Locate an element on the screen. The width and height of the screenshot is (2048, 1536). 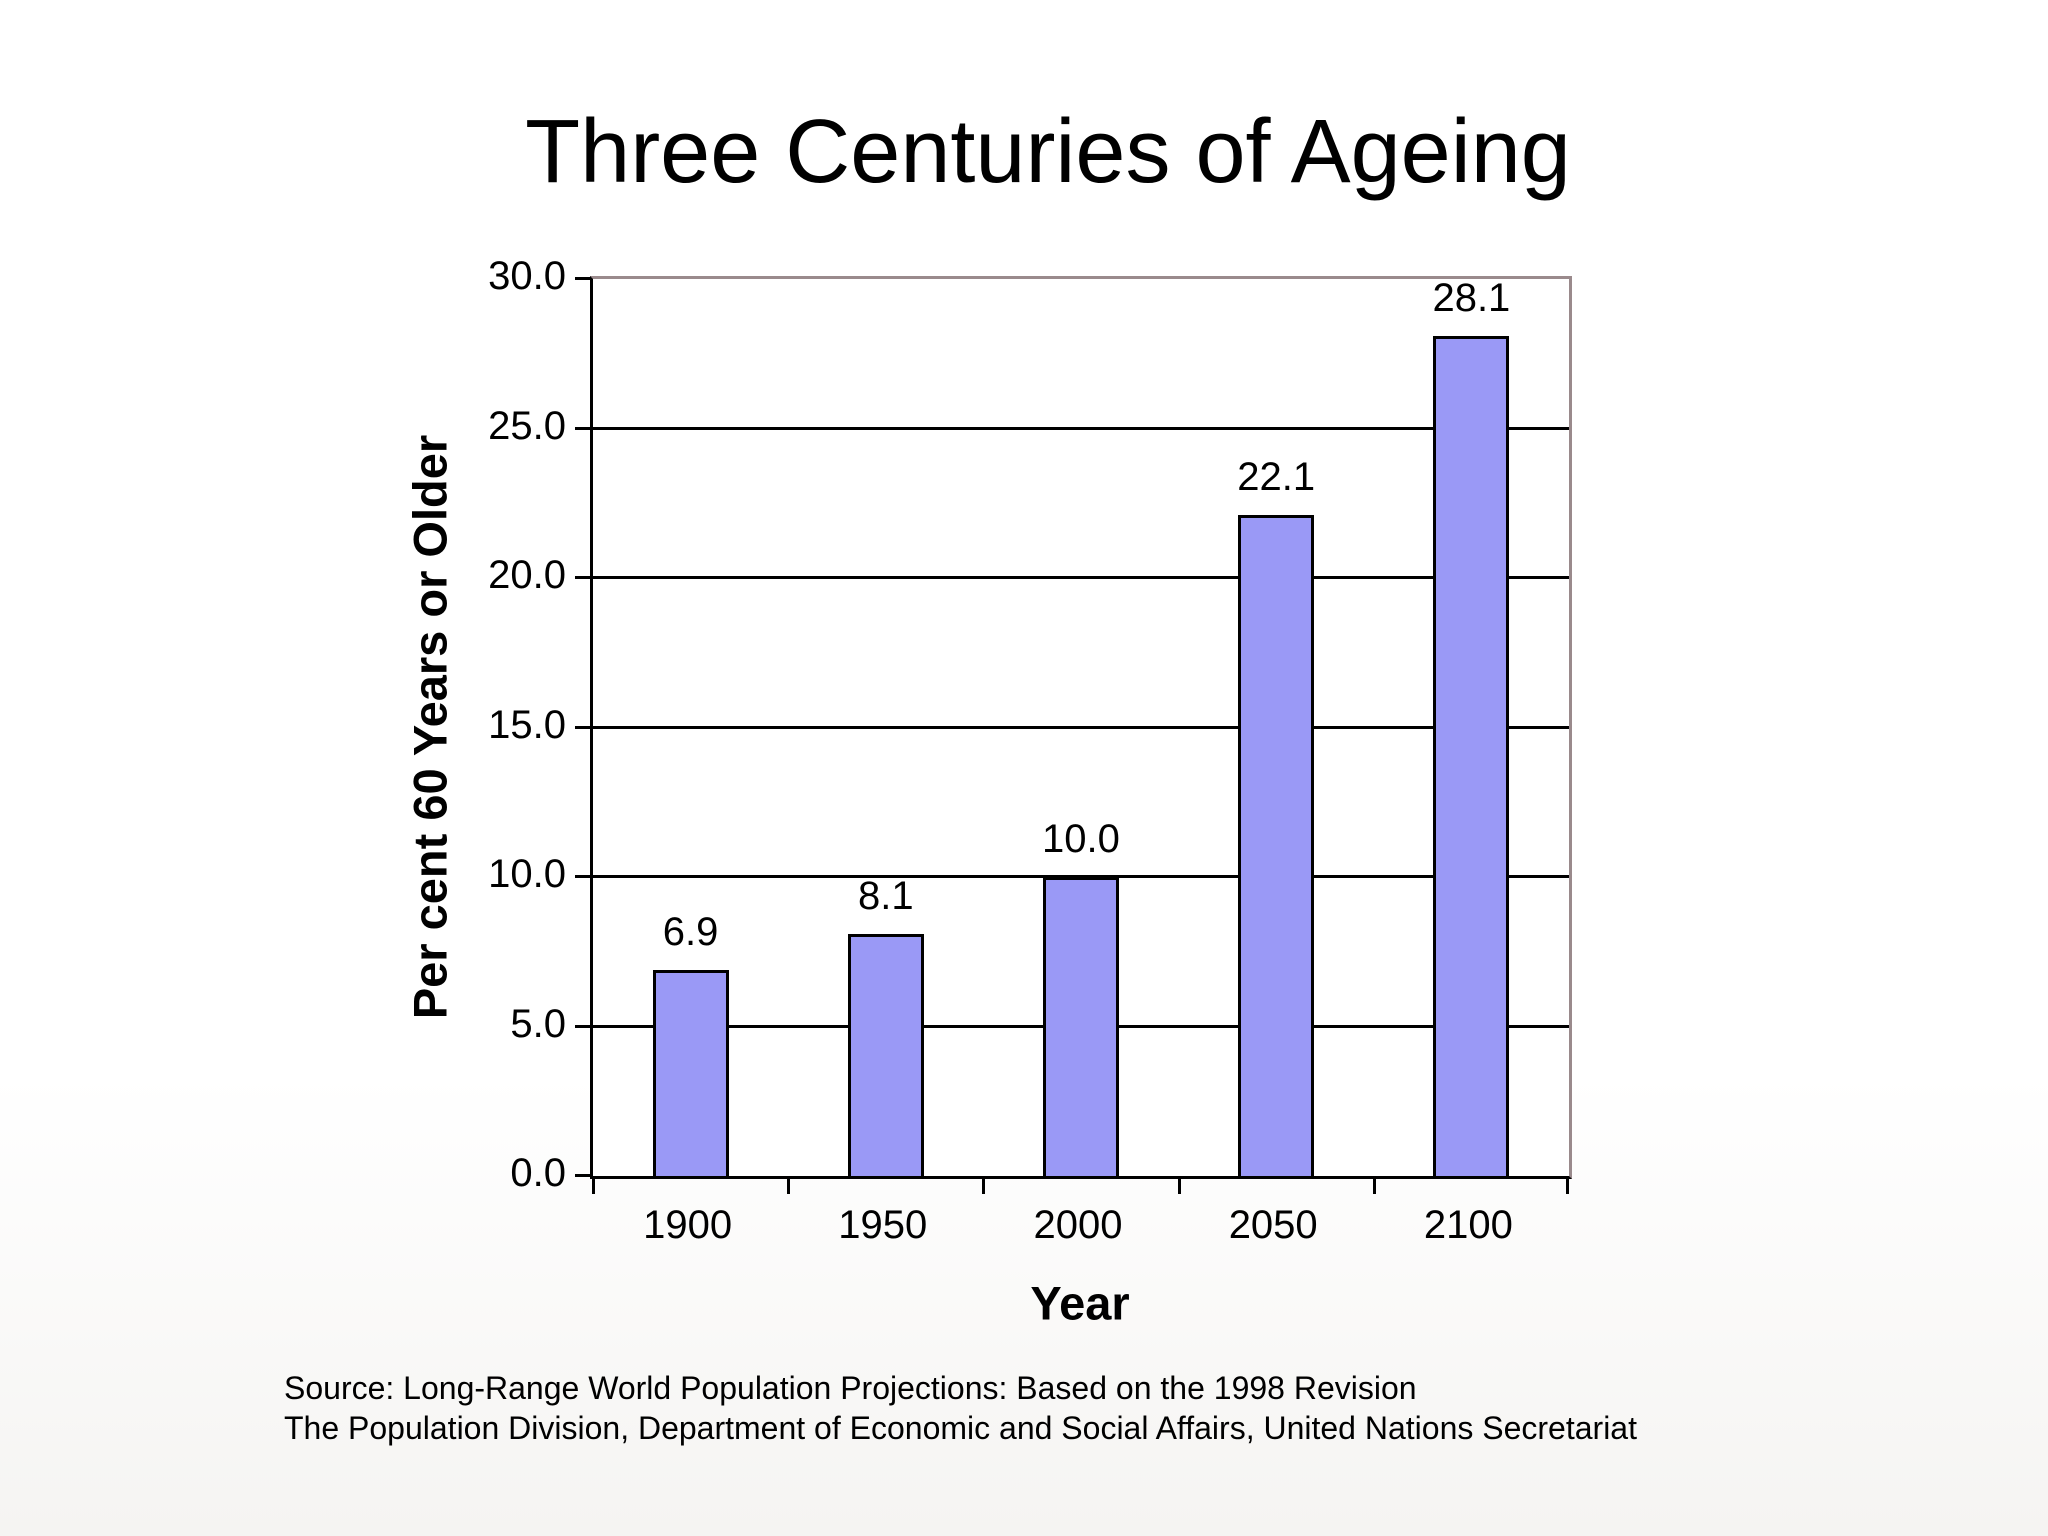
bar-value-2000: 10.0 is located at coordinates (1081, 839).